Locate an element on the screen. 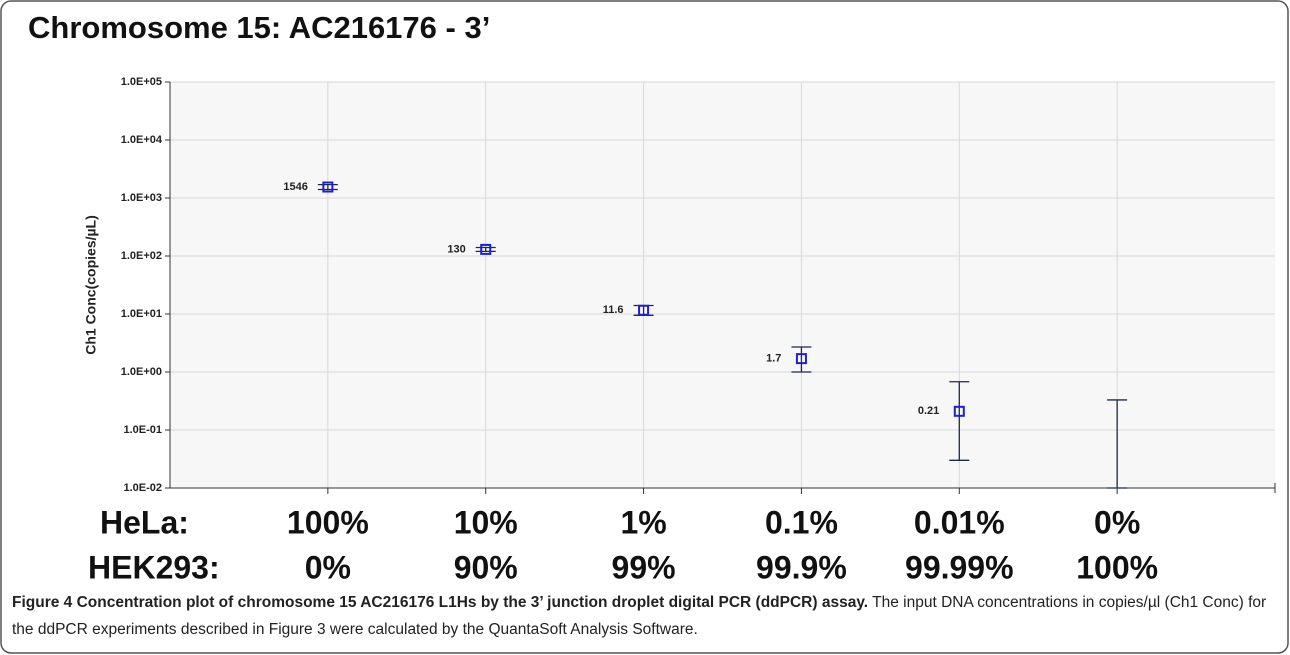 This screenshot has width=1290, height=655. data-label: 0.21 is located at coordinates (928, 411).